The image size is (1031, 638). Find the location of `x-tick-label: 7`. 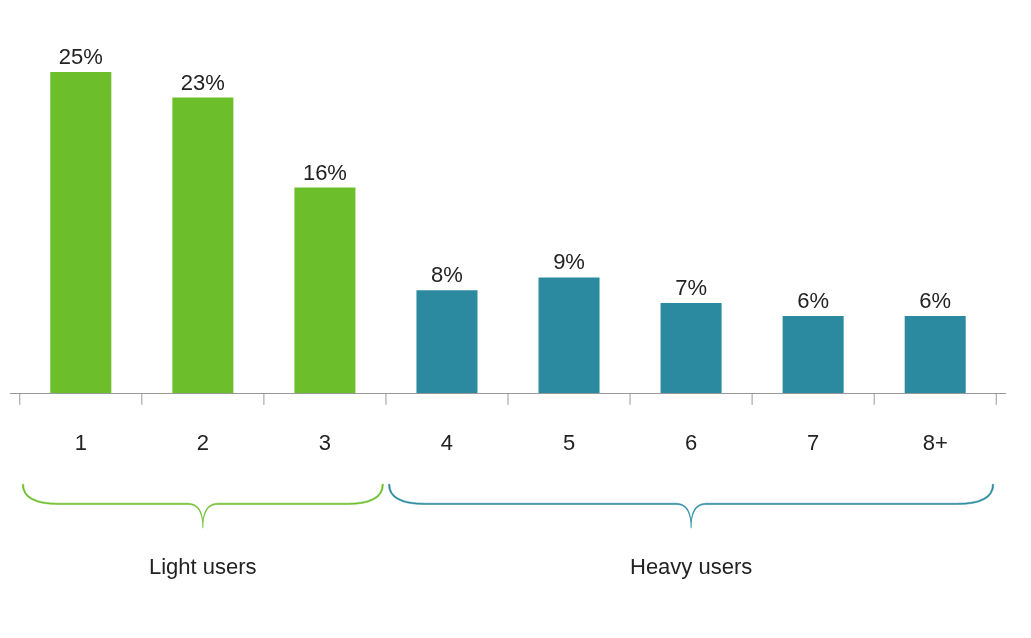

x-tick-label: 7 is located at coordinates (813, 443).